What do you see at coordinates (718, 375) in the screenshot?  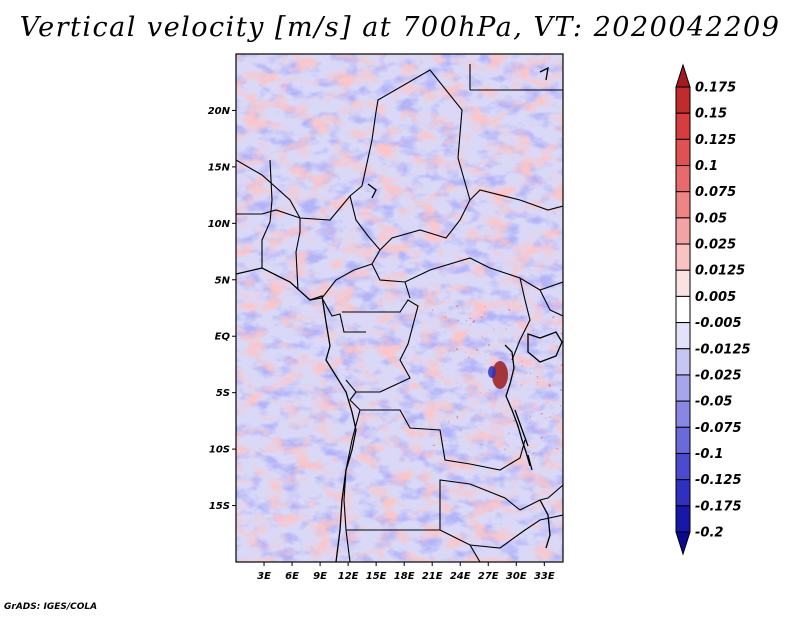 I see `colorbar-label: -0.025` at bounding box center [718, 375].